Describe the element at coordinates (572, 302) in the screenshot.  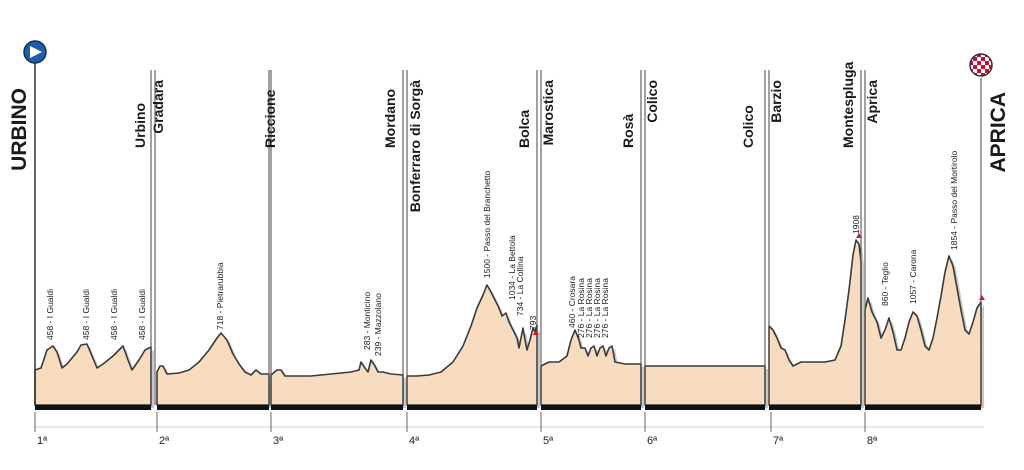
I see `peak-elevation-label: 460 - Crosara` at that location.